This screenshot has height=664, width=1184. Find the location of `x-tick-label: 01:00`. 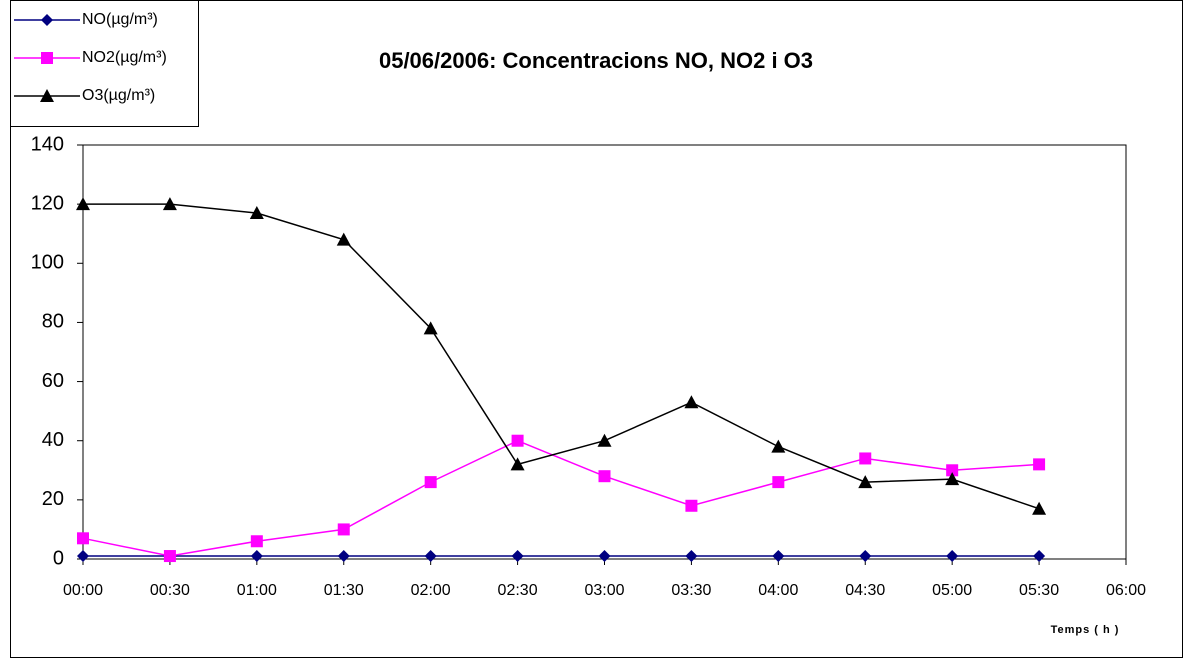

x-tick-label: 01:00 is located at coordinates (257, 590).